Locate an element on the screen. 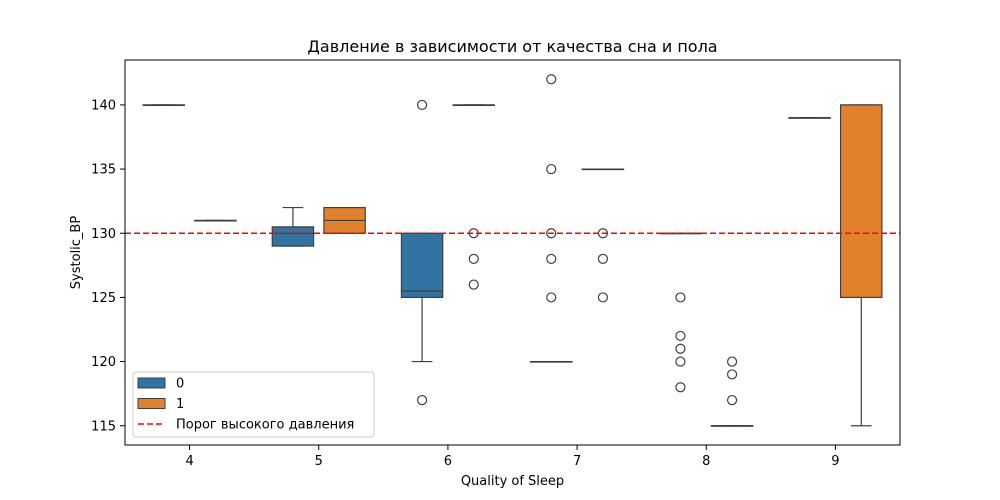 The image size is (1000, 500). legend-label: Порог высокого давления is located at coordinates (265, 425).